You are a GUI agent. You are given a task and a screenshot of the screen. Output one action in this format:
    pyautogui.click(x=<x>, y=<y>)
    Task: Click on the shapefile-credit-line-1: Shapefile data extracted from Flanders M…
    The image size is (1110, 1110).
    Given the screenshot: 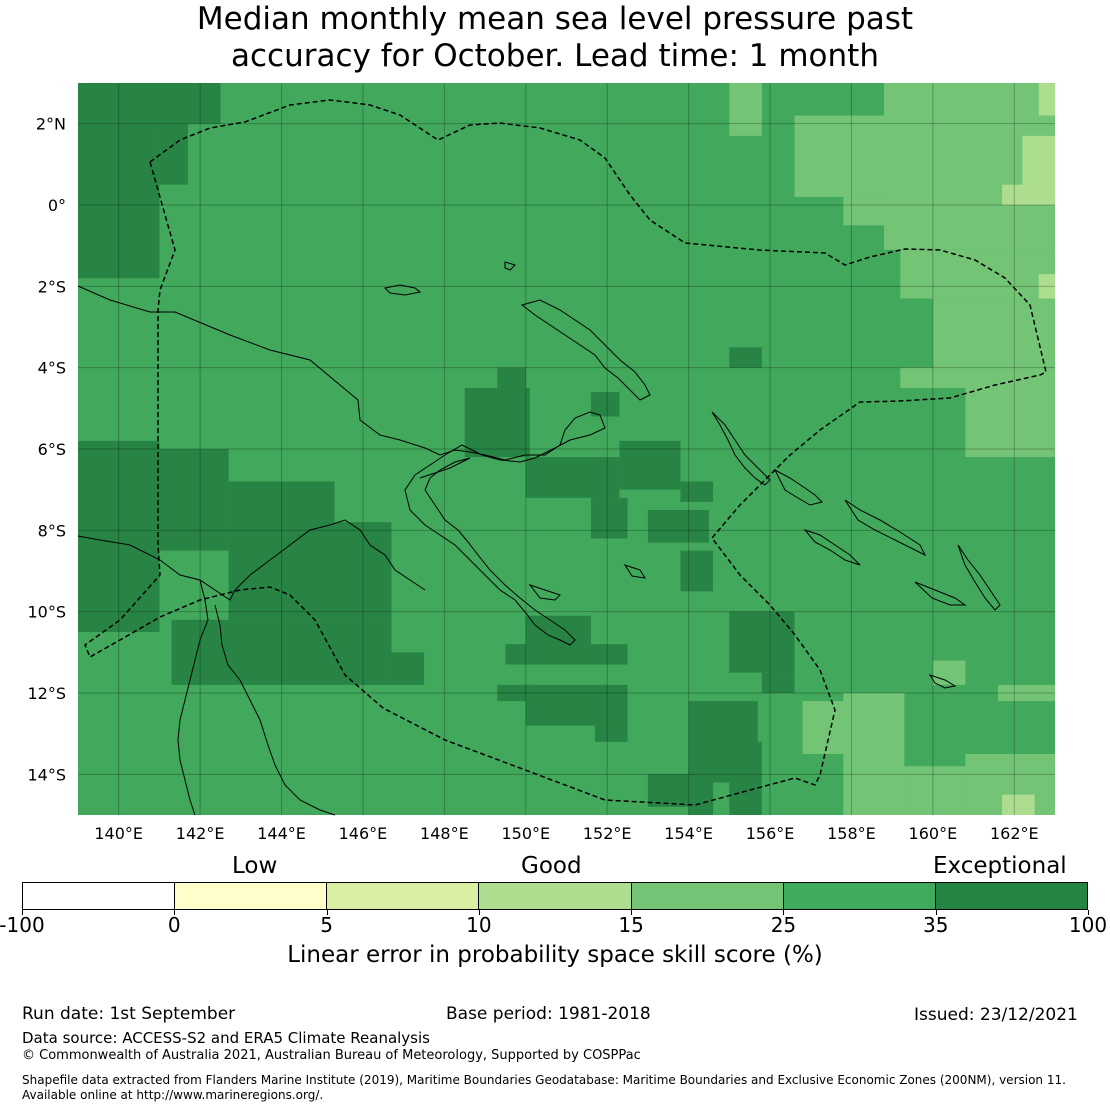 What is the action you would take?
    pyautogui.click(x=544, y=1080)
    